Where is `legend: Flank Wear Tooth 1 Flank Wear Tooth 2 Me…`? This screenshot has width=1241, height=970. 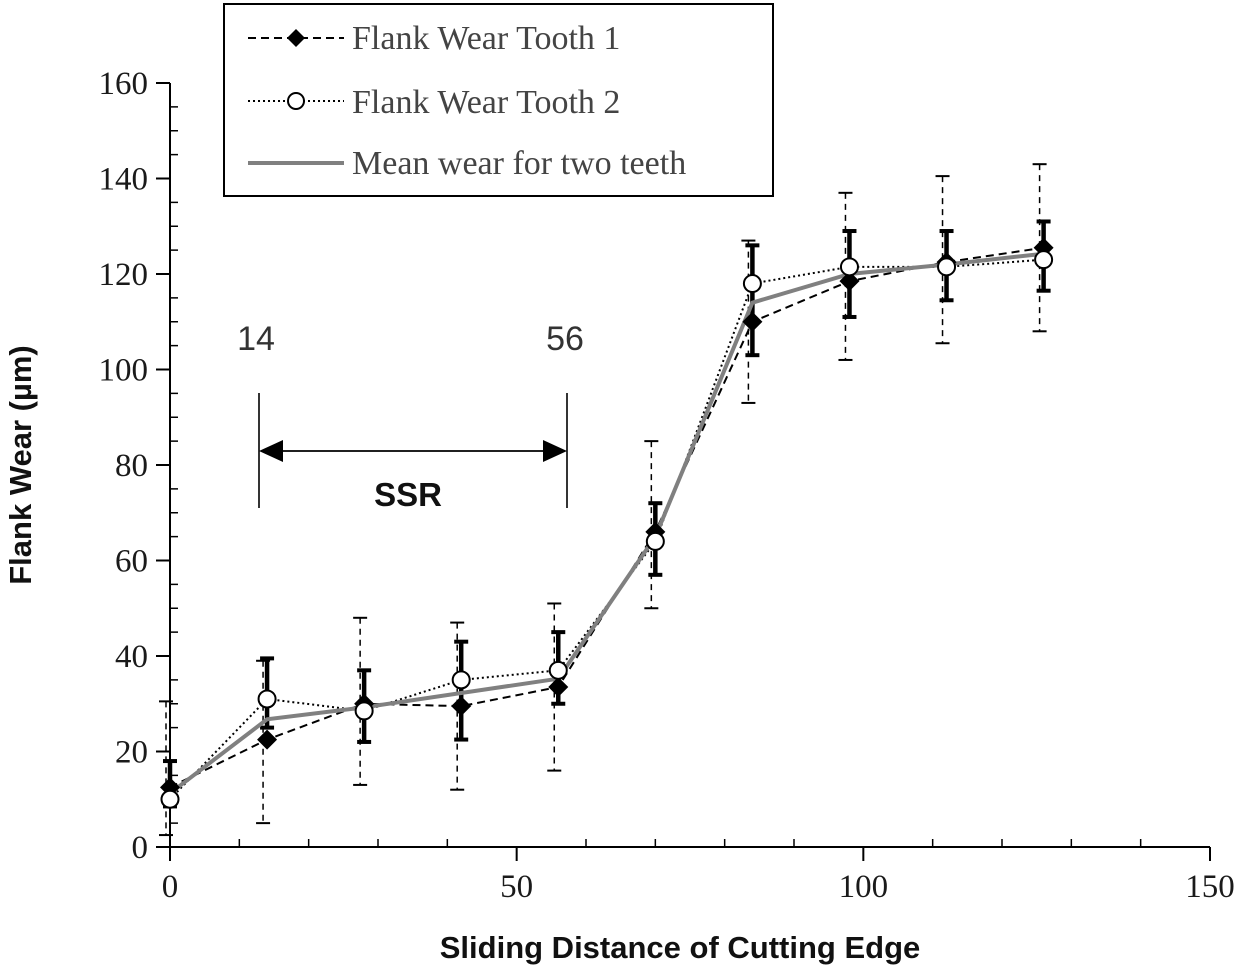
legend: Flank Wear Tooth 1 Flank Wear Tooth 2 Me… is located at coordinates (498, 100).